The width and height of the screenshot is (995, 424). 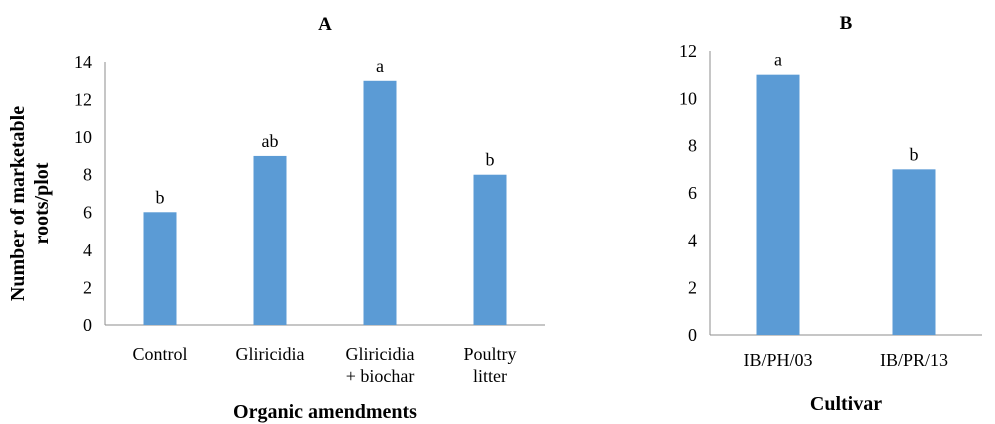 I want to click on chart-b-ytick-label: 2, so click(x=692, y=288).